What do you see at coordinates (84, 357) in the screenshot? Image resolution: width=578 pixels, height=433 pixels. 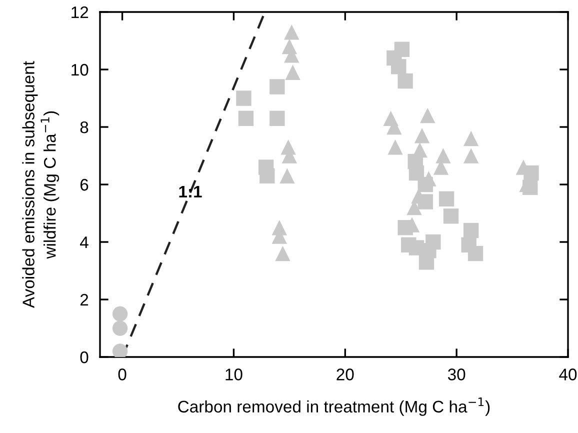 I see `y-tick-label: 0` at bounding box center [84, 357].